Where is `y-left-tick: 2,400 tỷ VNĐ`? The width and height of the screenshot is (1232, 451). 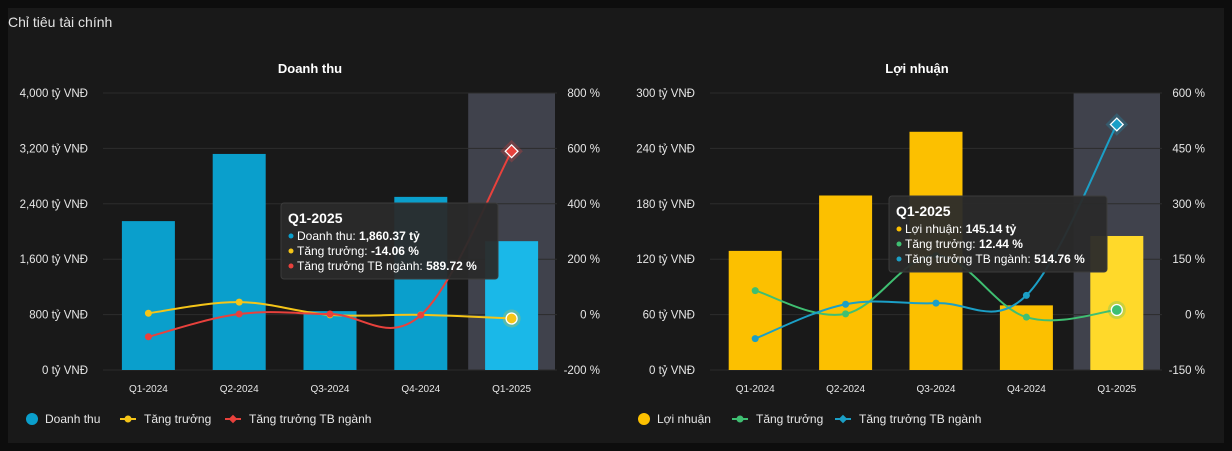
y-left-tick: 2,400 tỷ VNĐ is located at coordinates (54, 205).